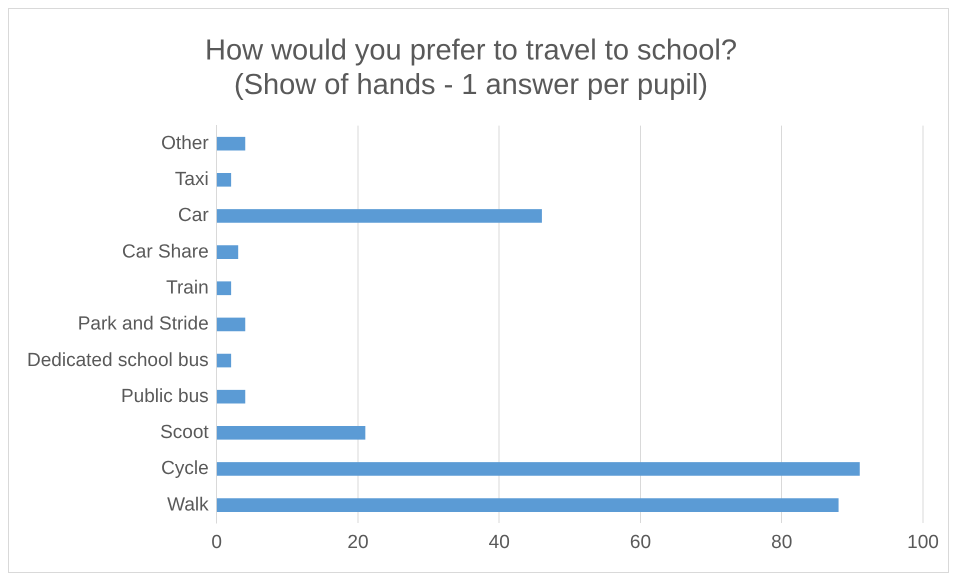 This screenshot has width=957, height=581. I want to click on y-tick-label: Car Share, so click(165, 251).